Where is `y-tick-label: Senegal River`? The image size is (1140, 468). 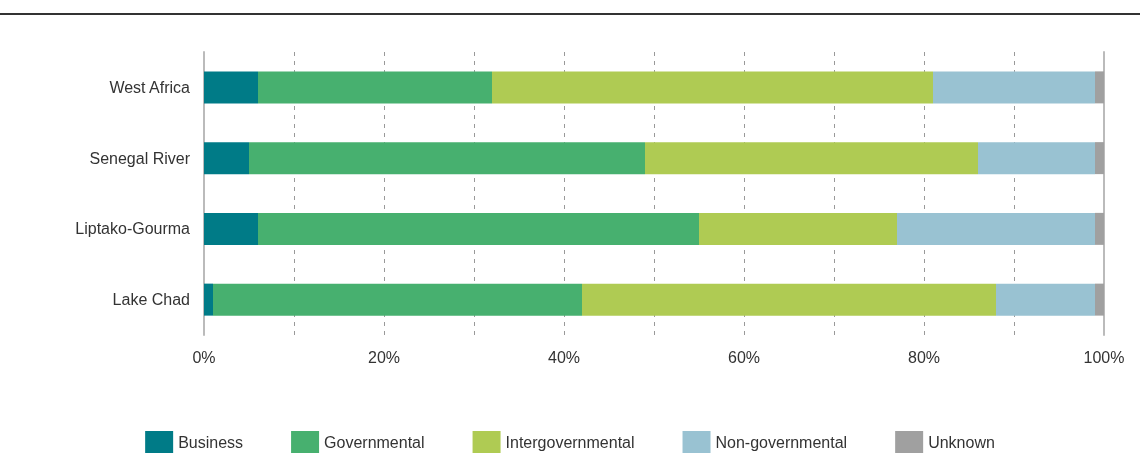
y-tick-label: Senegal River is located at coordinates (140, 158).